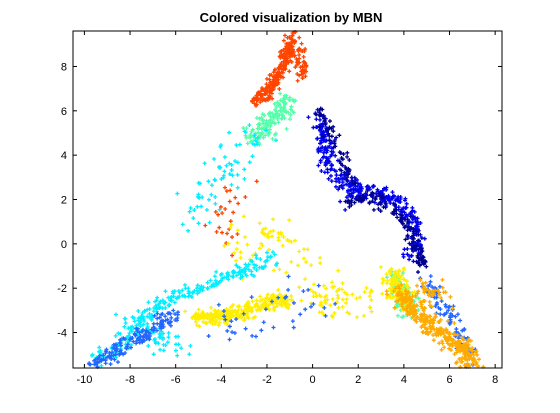 The height and width of the screenshot is (413, 560). What do you see at coordinates (176, 380) in the screenshot?
I see `x-tick-label: -6` at bounding box center [176, 380].